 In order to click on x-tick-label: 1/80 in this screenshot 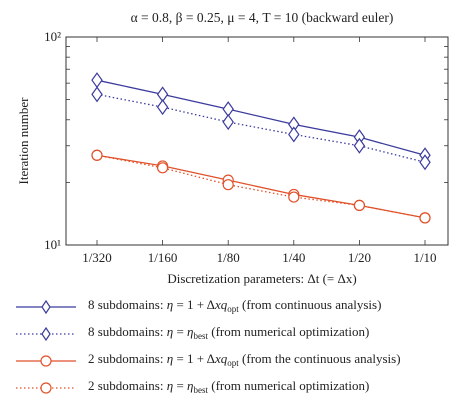, I will do `click(228, 257)`.